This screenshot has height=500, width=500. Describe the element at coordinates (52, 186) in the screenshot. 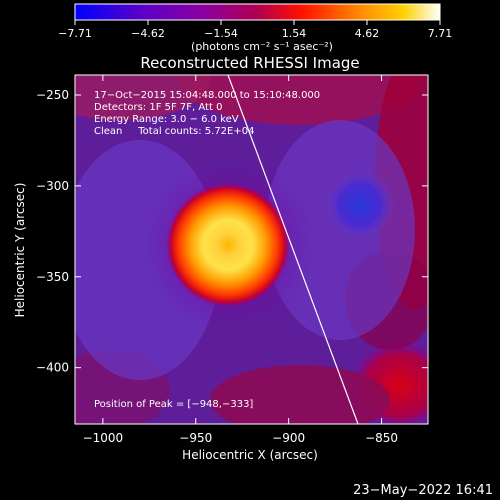

I see `y-tick-label: −300` at that location.